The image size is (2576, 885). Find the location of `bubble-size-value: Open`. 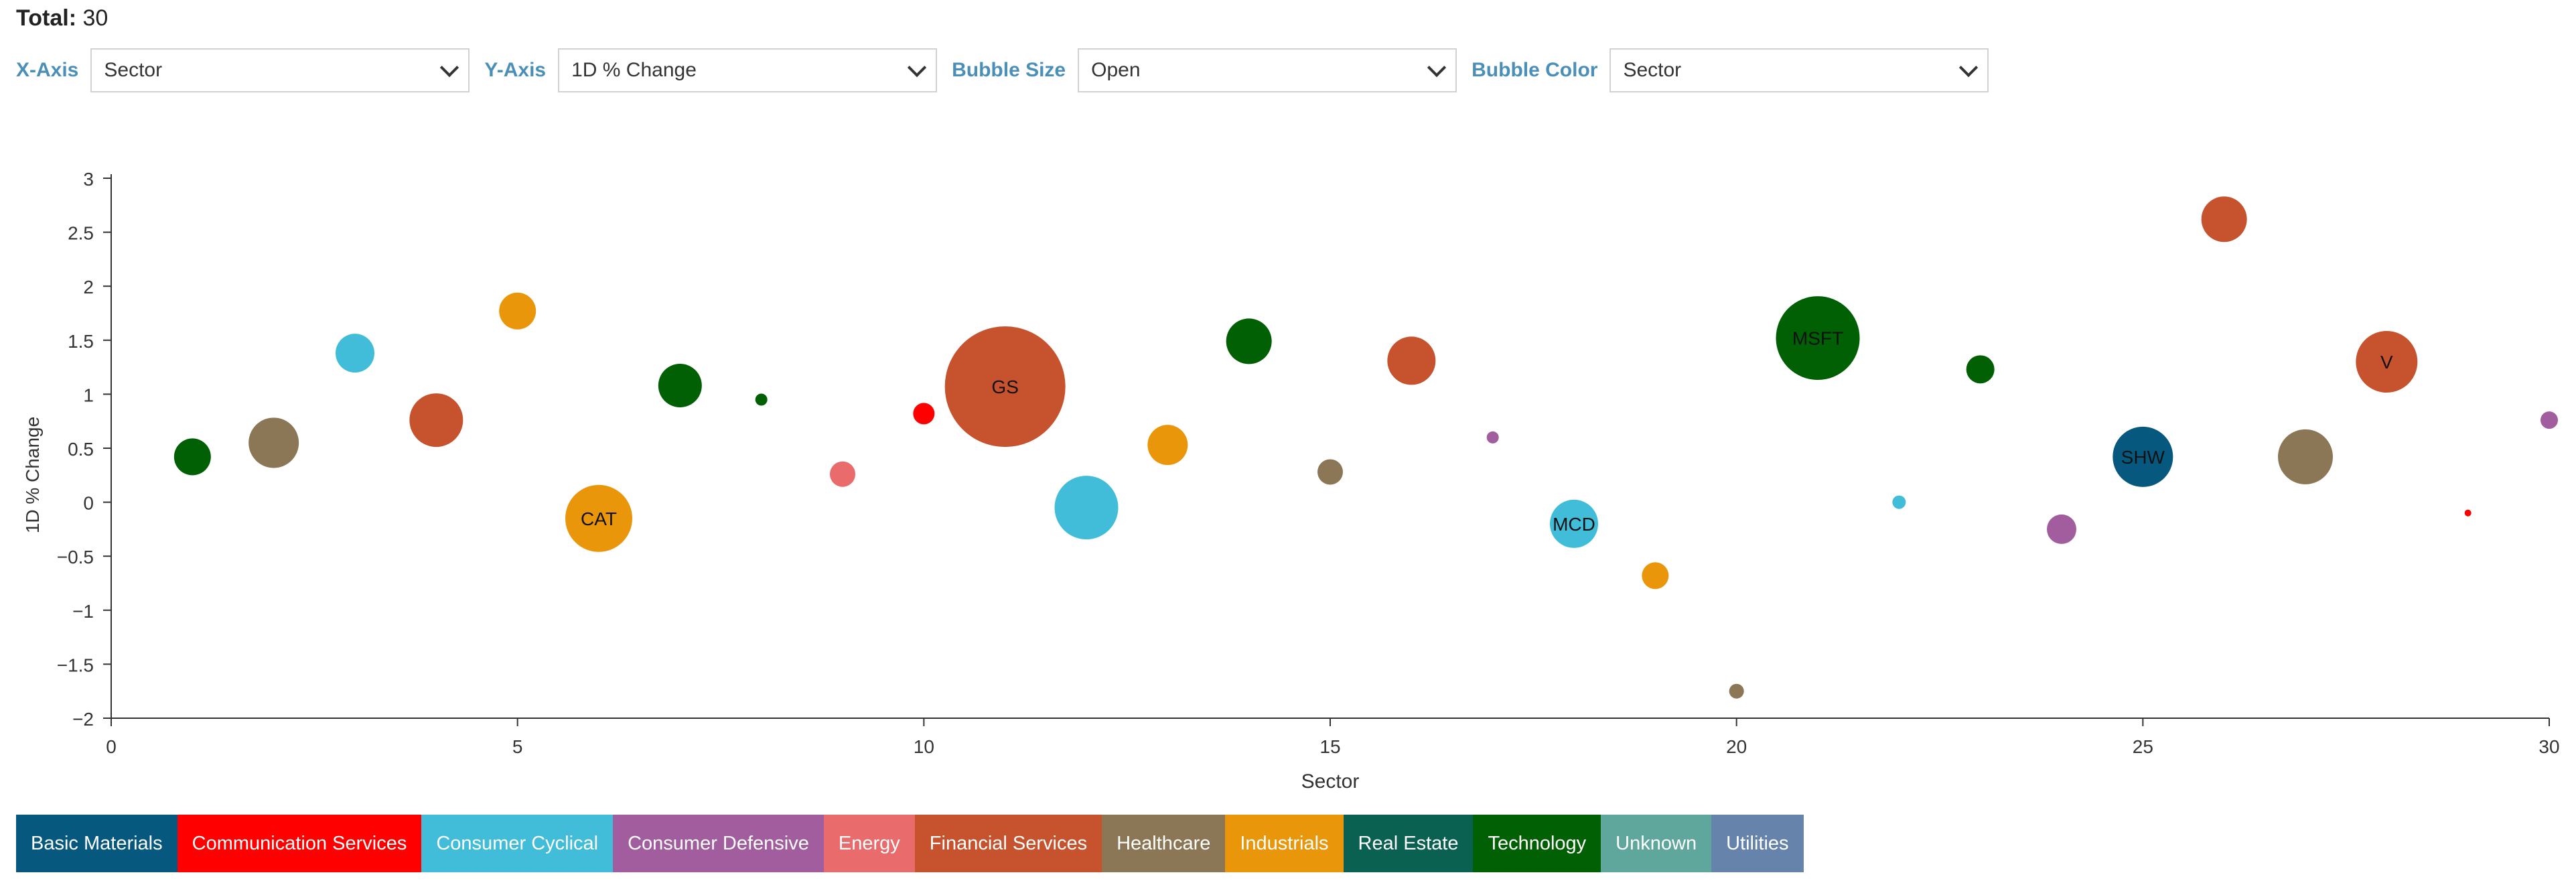

bubble-size-value: Open is located at coordinates (1116, 70).